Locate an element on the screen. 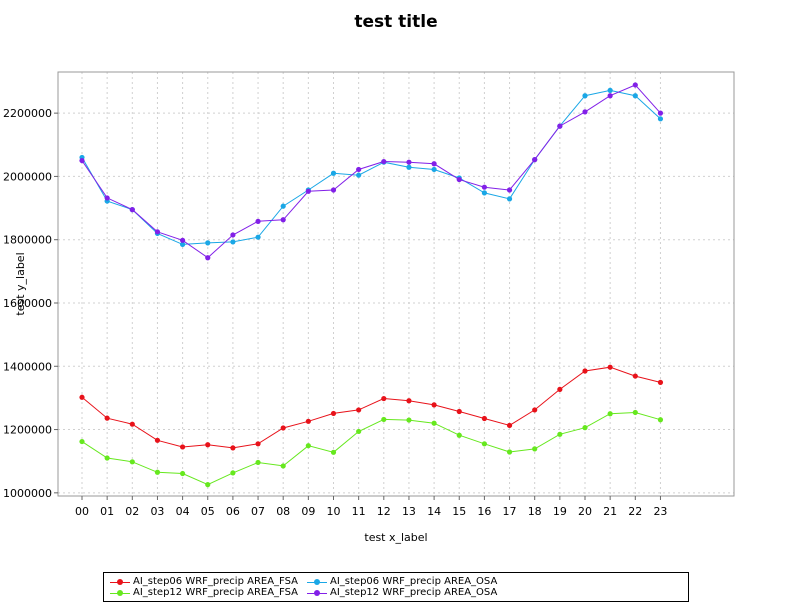  x-tick-label: 23 is located at coordinates (660, 511).